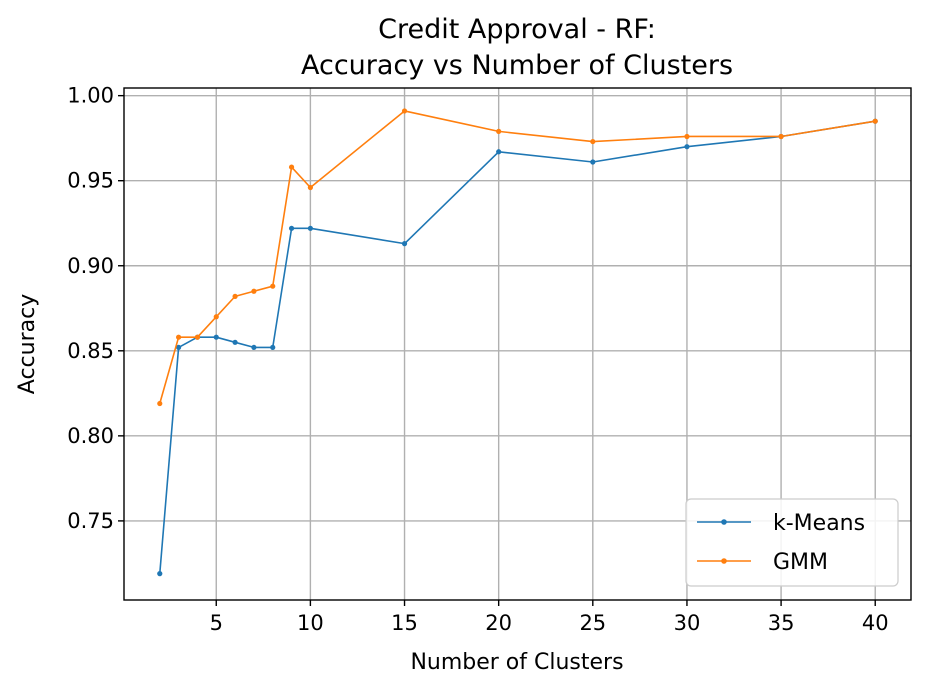 This screenshot has height=690, width=930. I want to click on x-tick-label: 10, so click(310, 623).